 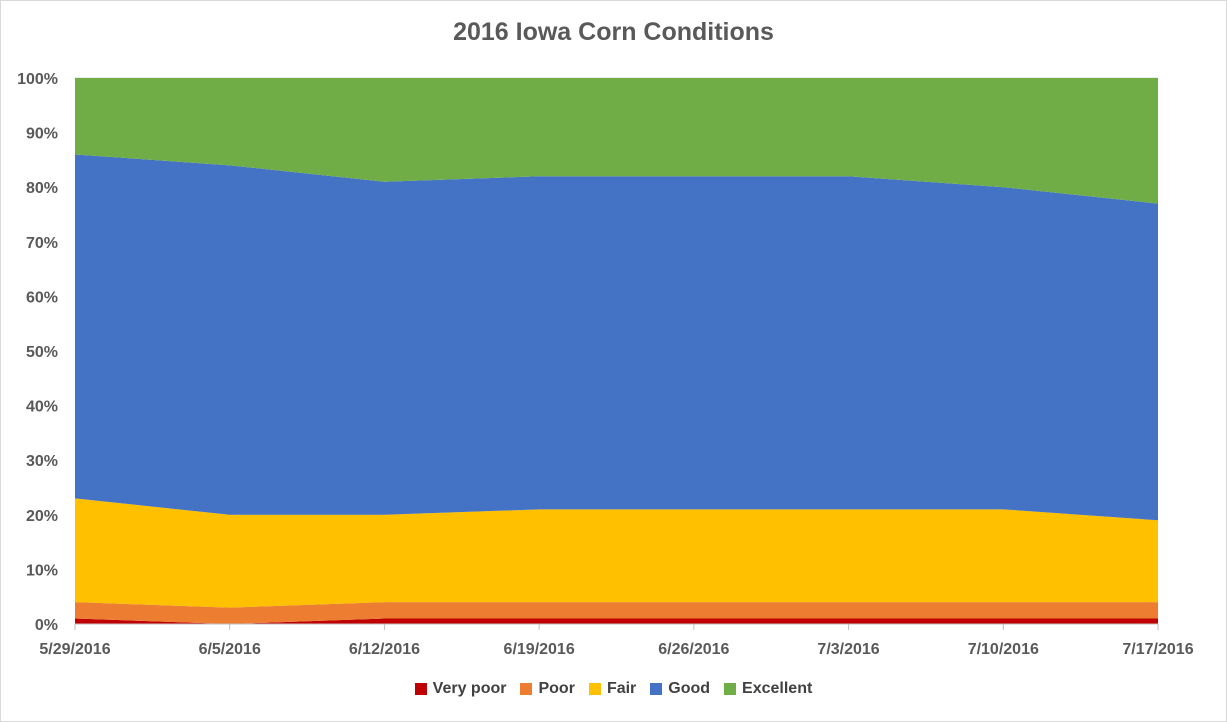 What do you see at coordinates (621, 688) in the screenshot?
I see `legend-label: Fair` at bounding box center [621, 688].